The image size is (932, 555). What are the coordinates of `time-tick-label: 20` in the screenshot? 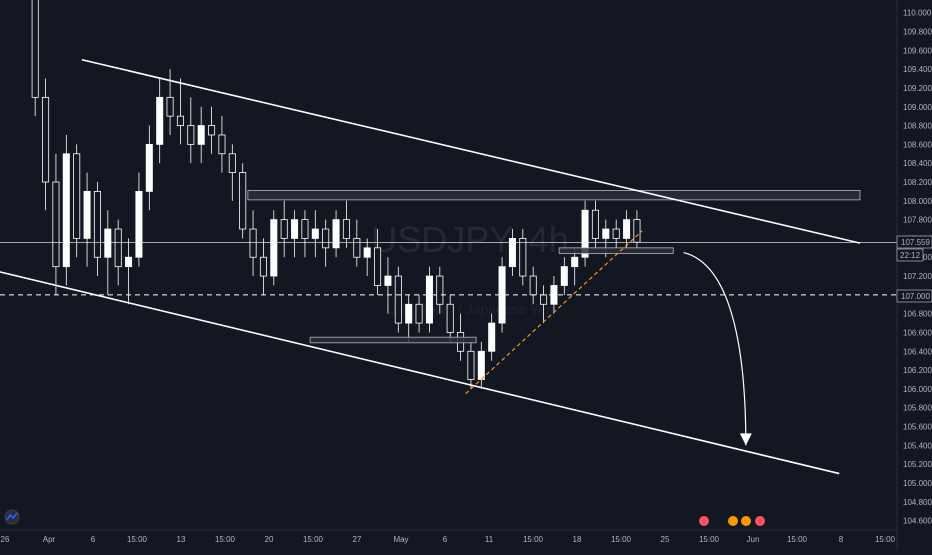 It's located at (269, 539).